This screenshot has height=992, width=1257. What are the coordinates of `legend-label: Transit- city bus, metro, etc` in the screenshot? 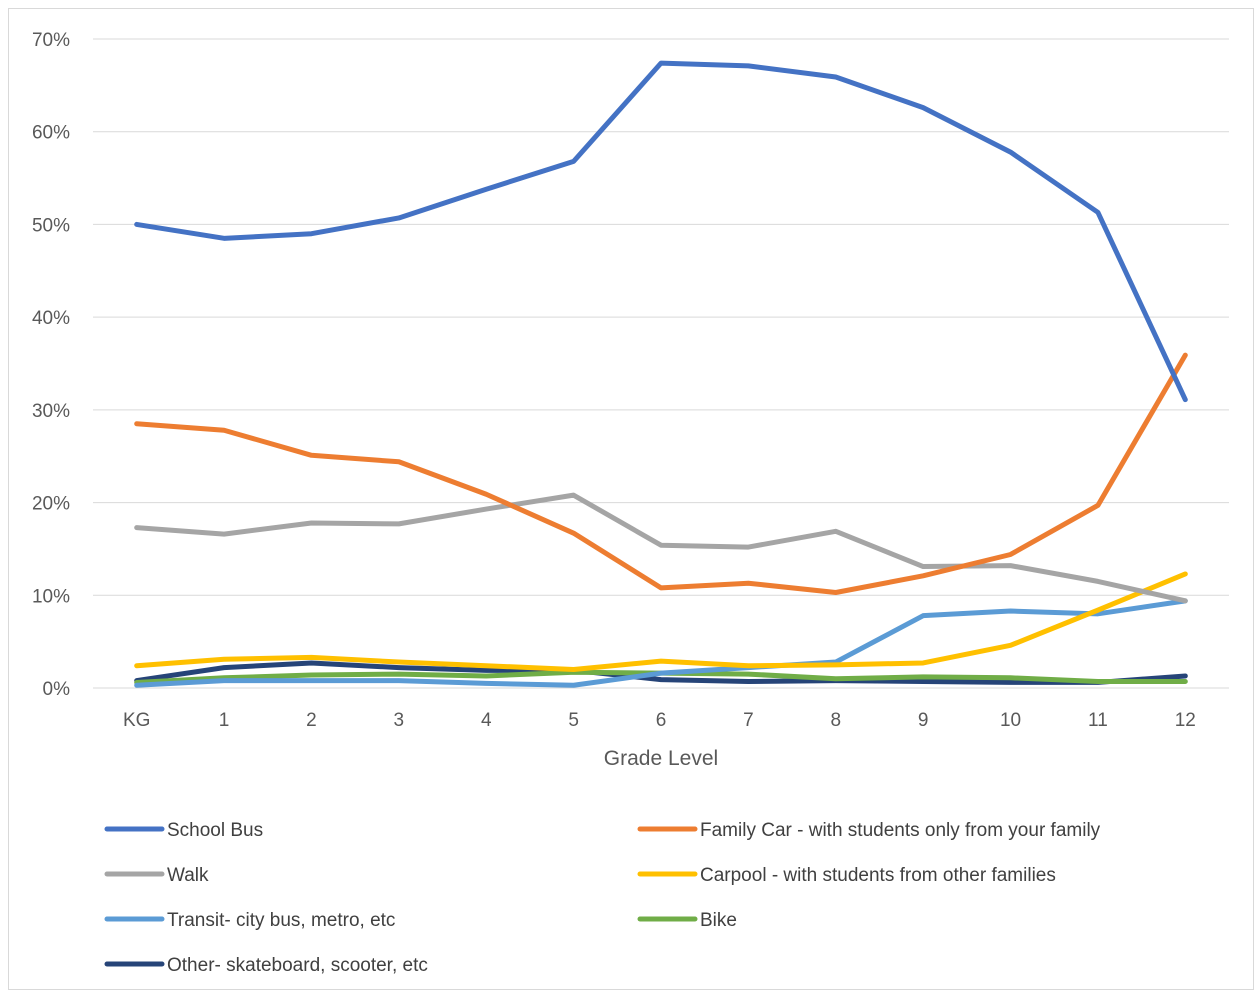 It's located at (281, 920).